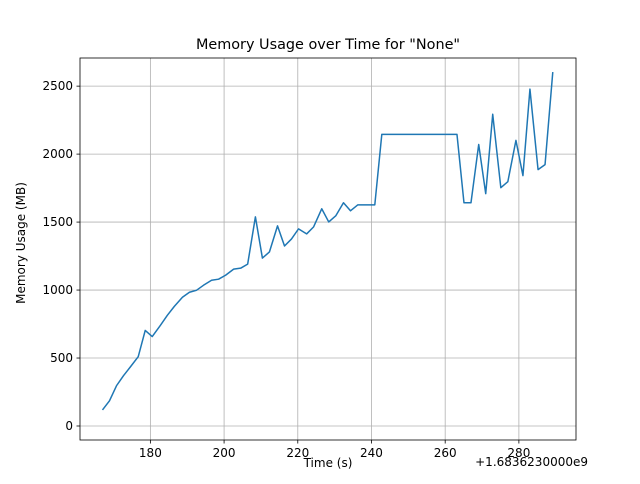 The image size is (640, 484). I want to click on x-tick-label: 260, so click(445, 453).